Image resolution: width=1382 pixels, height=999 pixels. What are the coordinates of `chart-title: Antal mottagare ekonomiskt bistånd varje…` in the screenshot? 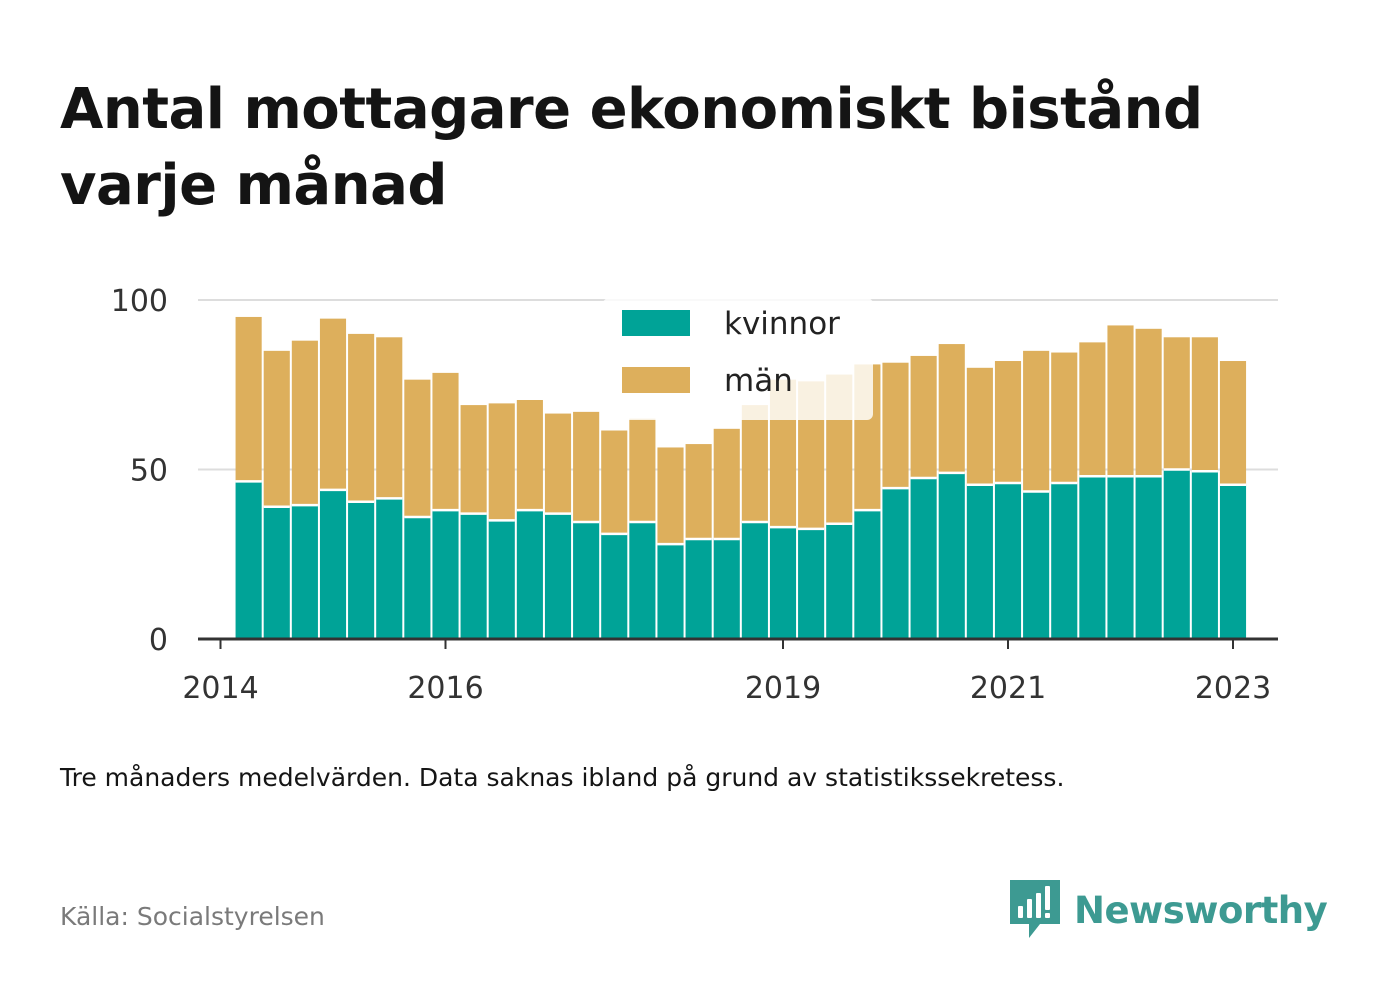 It's located at (631, 147).